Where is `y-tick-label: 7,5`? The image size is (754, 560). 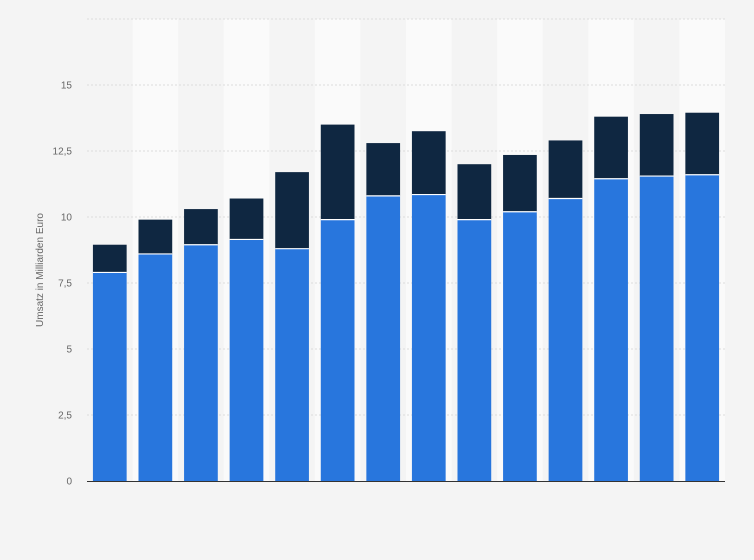
y-tick-label: 7,5 is located at coordinates (65, 284).